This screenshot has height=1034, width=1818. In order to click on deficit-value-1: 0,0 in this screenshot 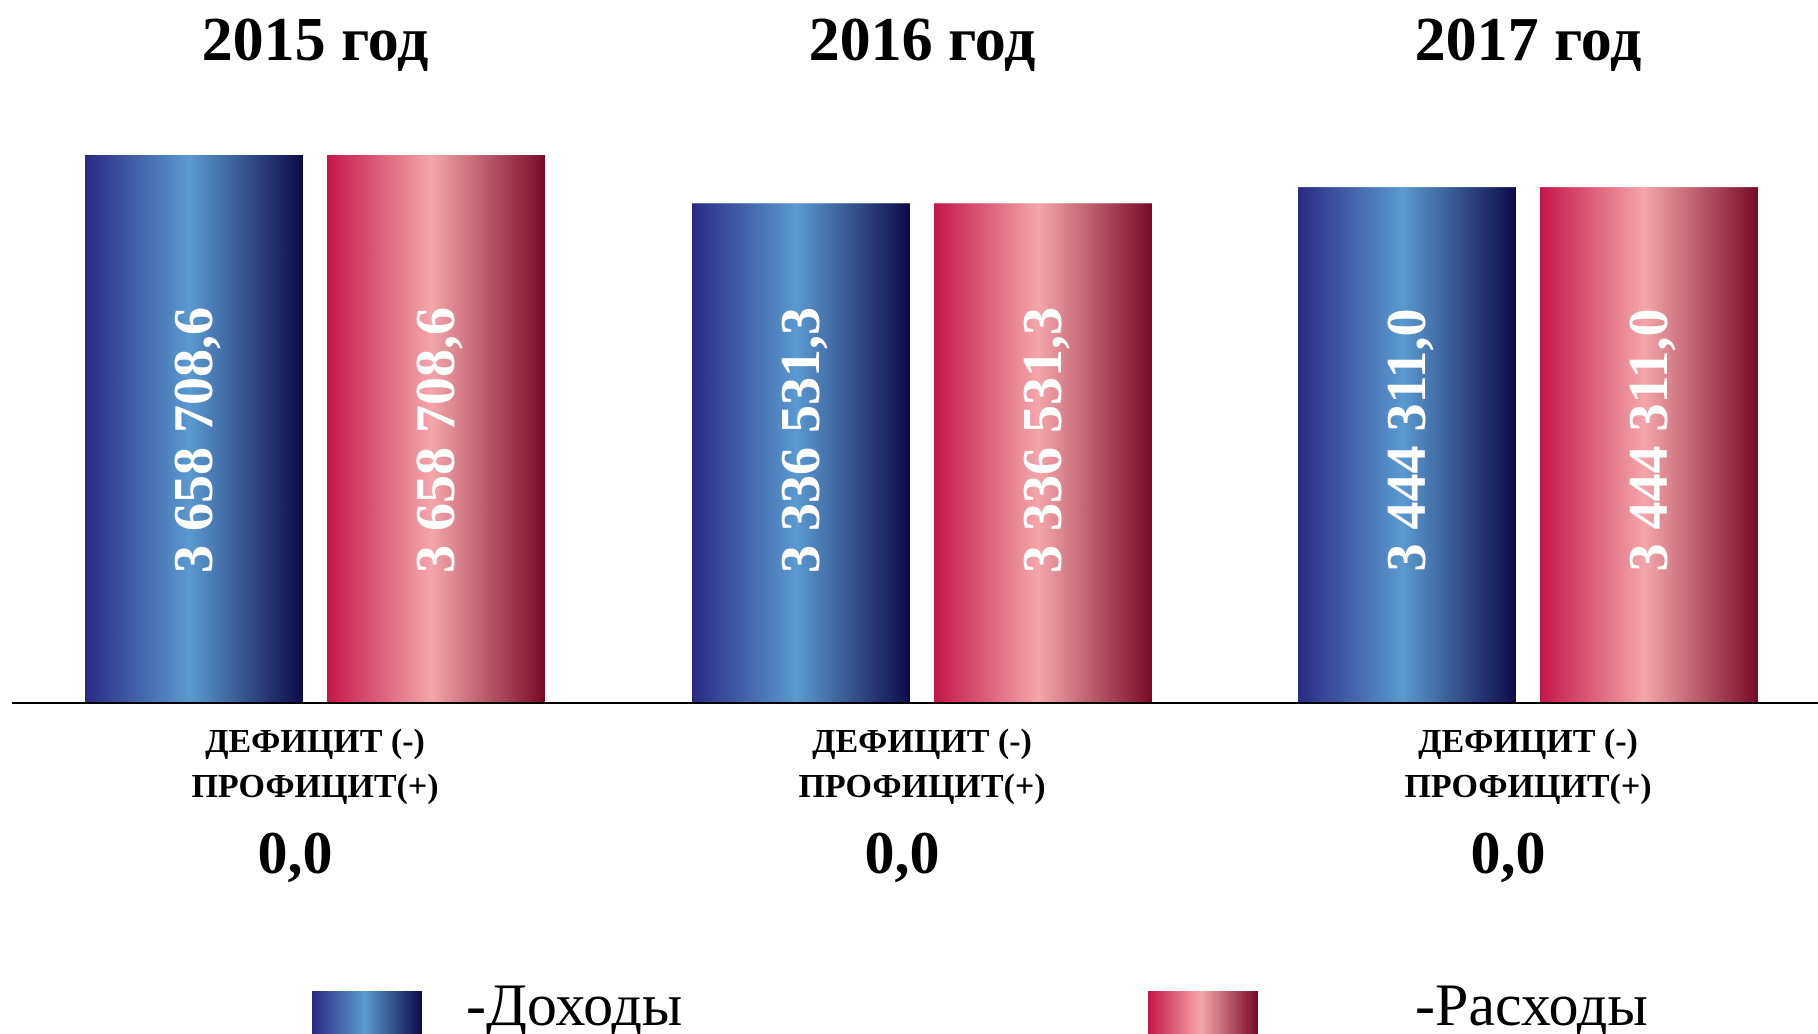, I will do `click(295, 853)`.